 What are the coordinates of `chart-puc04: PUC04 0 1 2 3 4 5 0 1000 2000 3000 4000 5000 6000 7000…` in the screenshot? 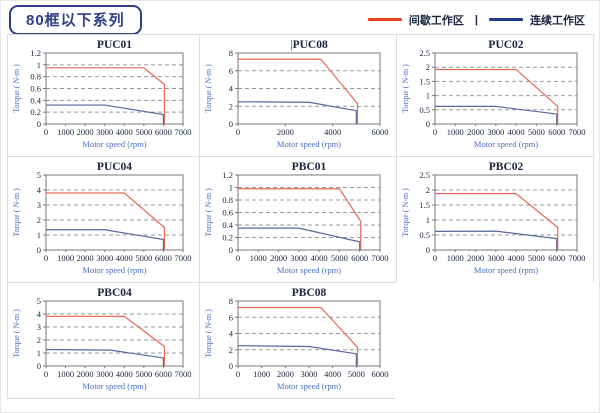 It's located at (102, 218).